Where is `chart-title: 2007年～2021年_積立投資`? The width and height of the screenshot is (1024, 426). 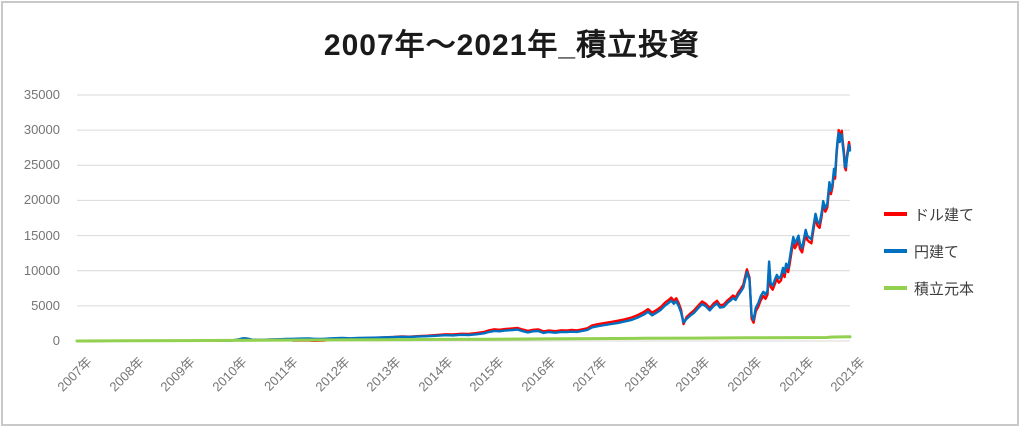 chart-title: 2007年～2021年_積立投資 is located at coordinates (512, 45).